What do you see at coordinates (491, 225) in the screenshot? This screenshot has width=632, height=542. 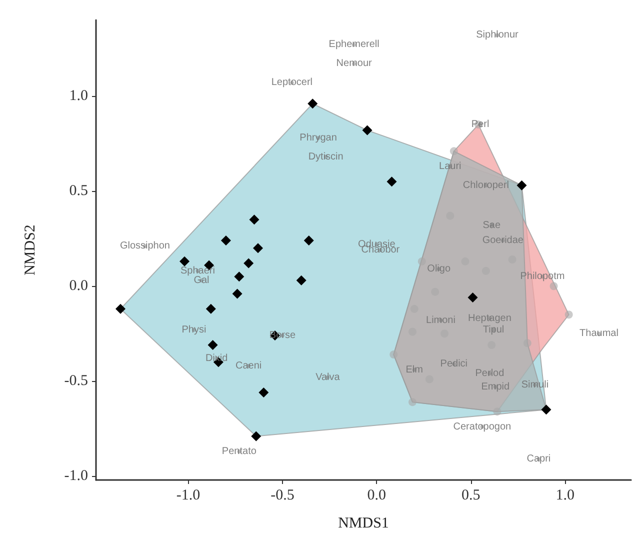 I see `data-label: Sae` at bounding box center [491, 225].